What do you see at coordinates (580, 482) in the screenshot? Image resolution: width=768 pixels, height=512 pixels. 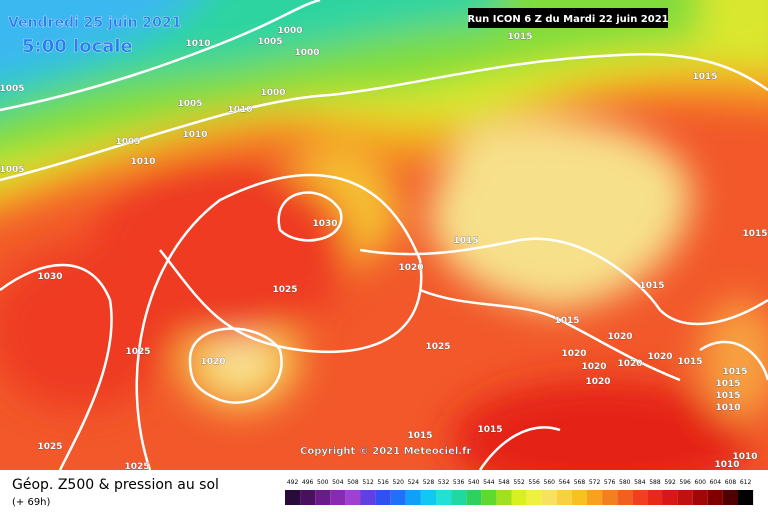 I see `legend-label: 568` at bounding box center [580, 482].